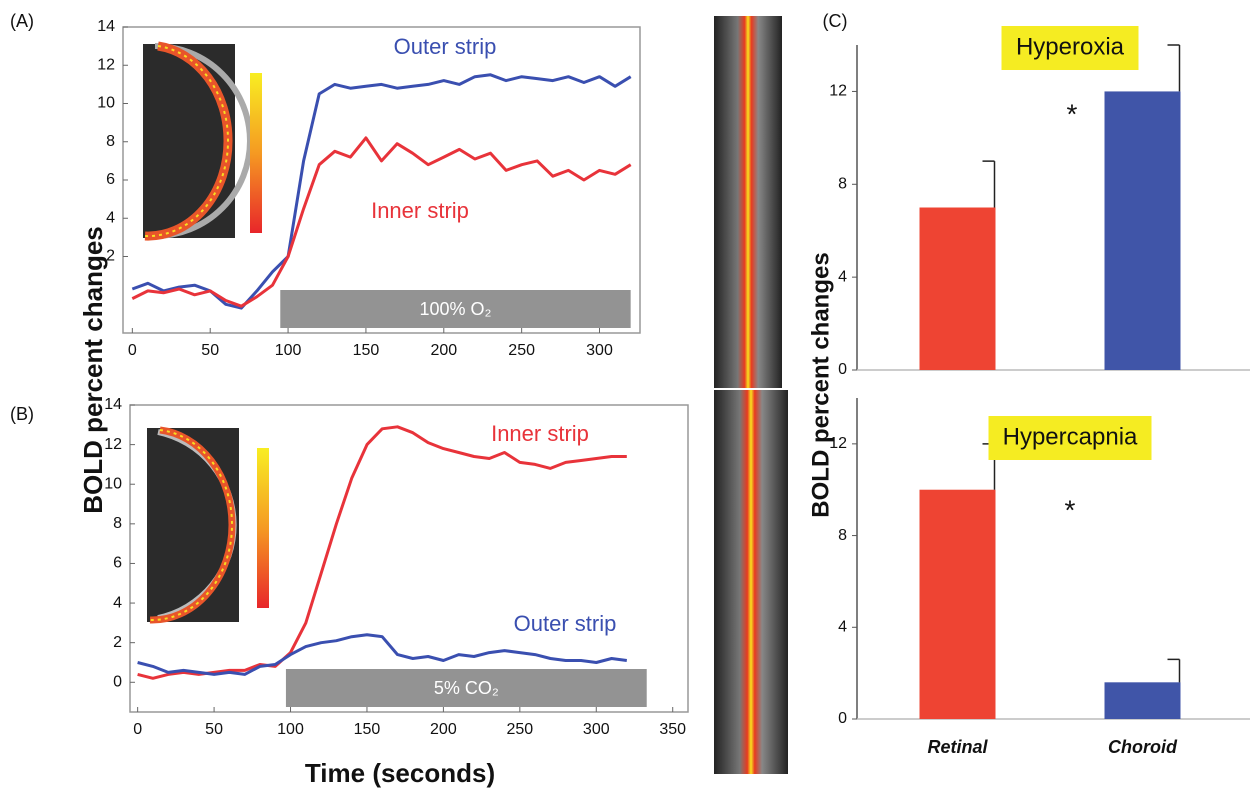 This screenshot has width=1257, height=794. I want to click on panel-label: (B), so click(22, 414).